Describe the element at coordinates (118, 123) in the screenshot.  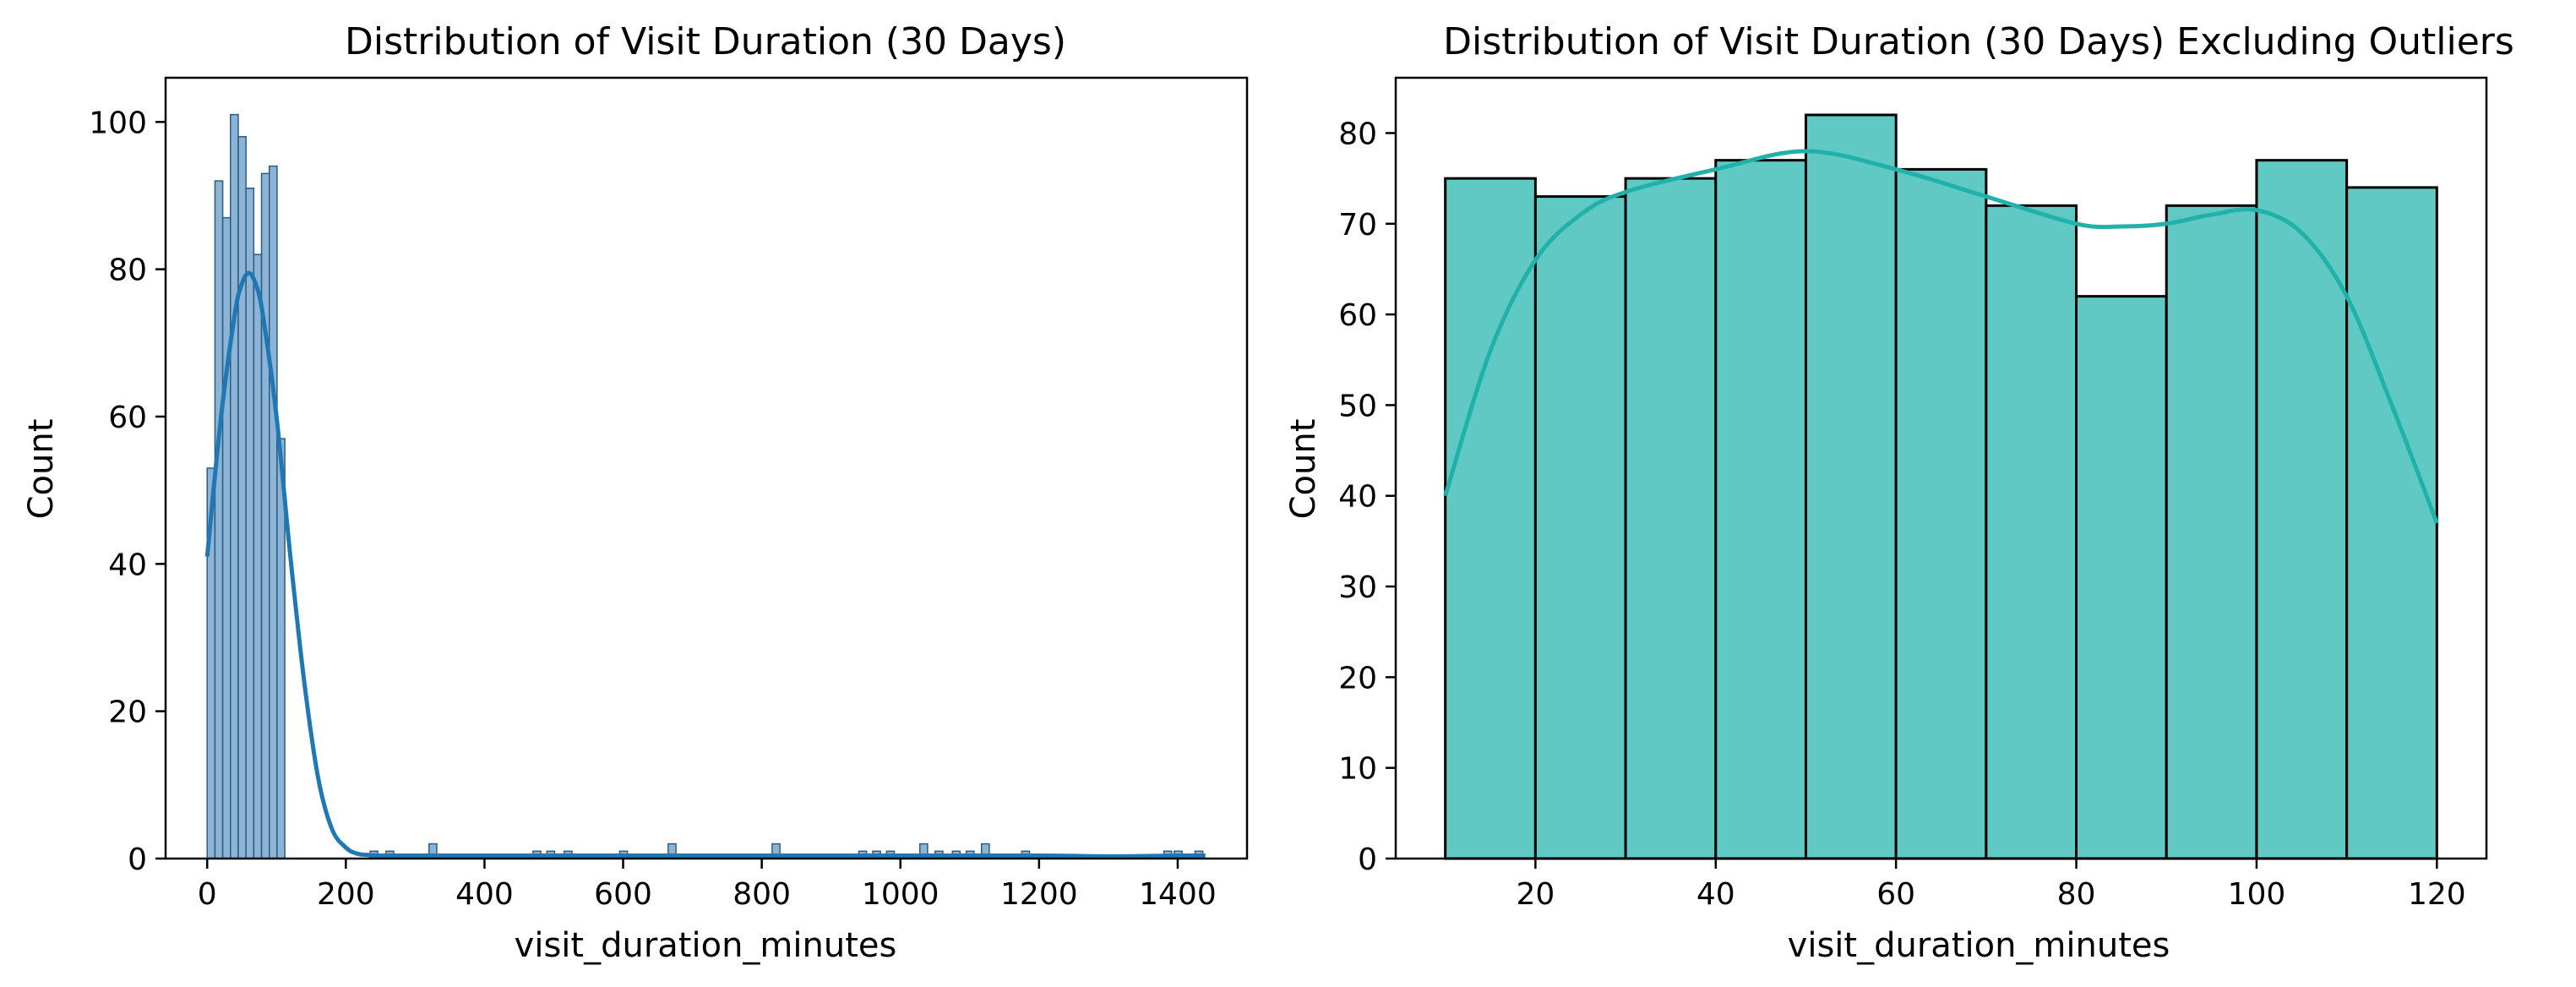
I see `y-tick-label: 100` at that location.